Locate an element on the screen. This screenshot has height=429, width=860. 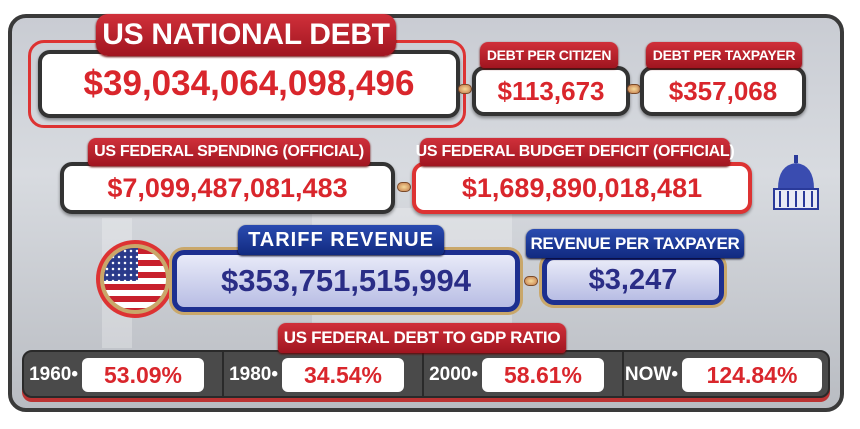
debt-per-citizen-label: DEBT PER CITIZEN is located at coordinates (549, 55).